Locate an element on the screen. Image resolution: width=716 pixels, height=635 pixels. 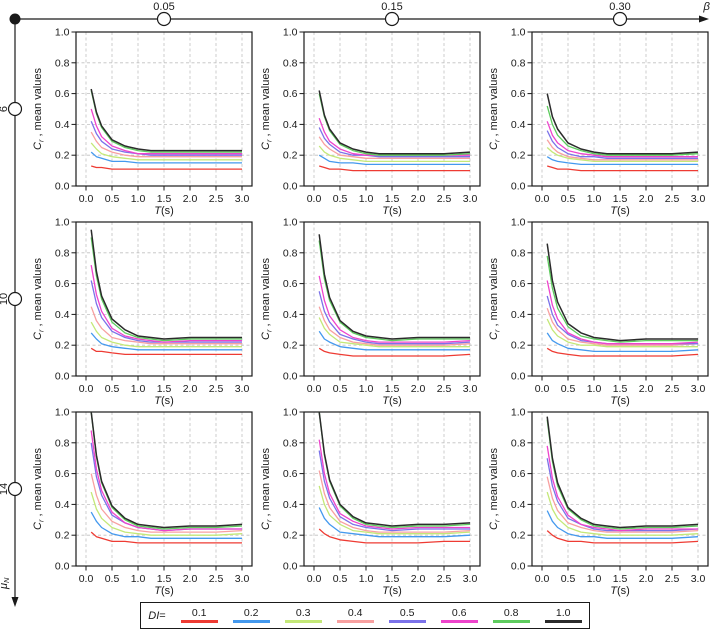
legend-entry-di-0.6: 0.6 is located at coordinates (459, 615).